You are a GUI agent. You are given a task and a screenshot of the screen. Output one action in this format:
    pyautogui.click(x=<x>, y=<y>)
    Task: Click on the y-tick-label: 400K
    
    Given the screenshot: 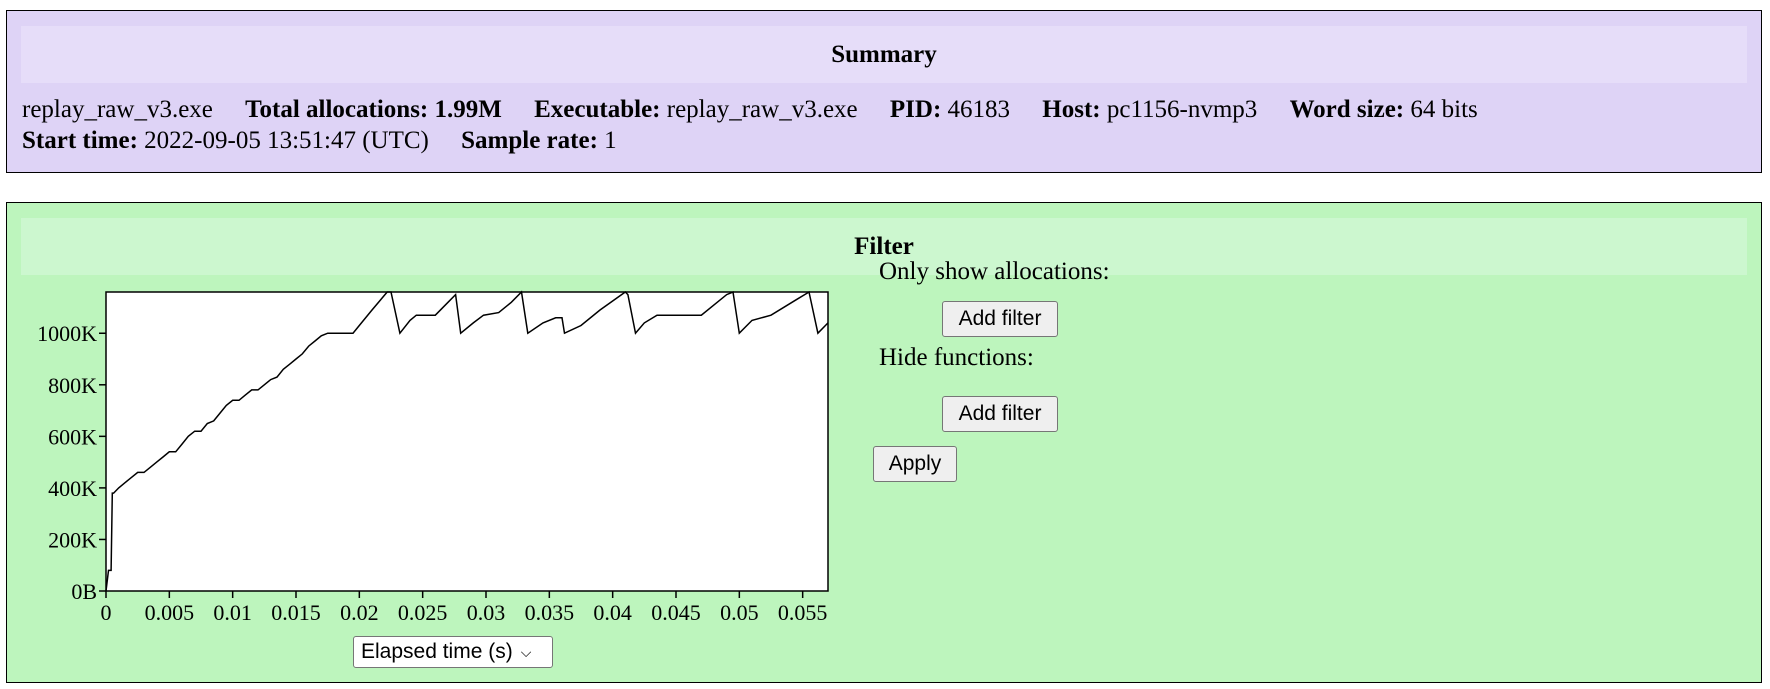 What is the action you would take?
    pyautogui.click(x=72, y=488)
    